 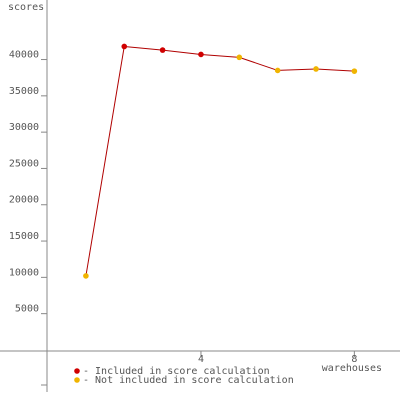 I want to click on y-tick-label: 15000, so click(x=24, y=236).